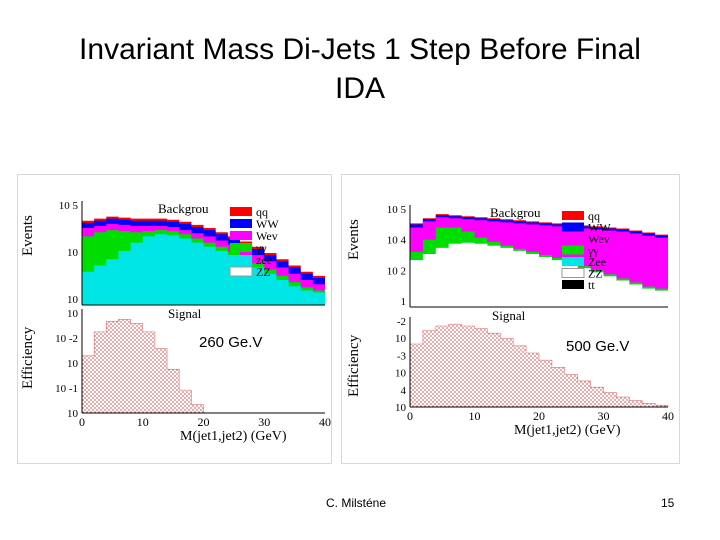  What do you see at coordinates (66, 389) in the screenshot?
I see `bottom-y-tick-label: 10 -1` at bounding box center [66, 389].